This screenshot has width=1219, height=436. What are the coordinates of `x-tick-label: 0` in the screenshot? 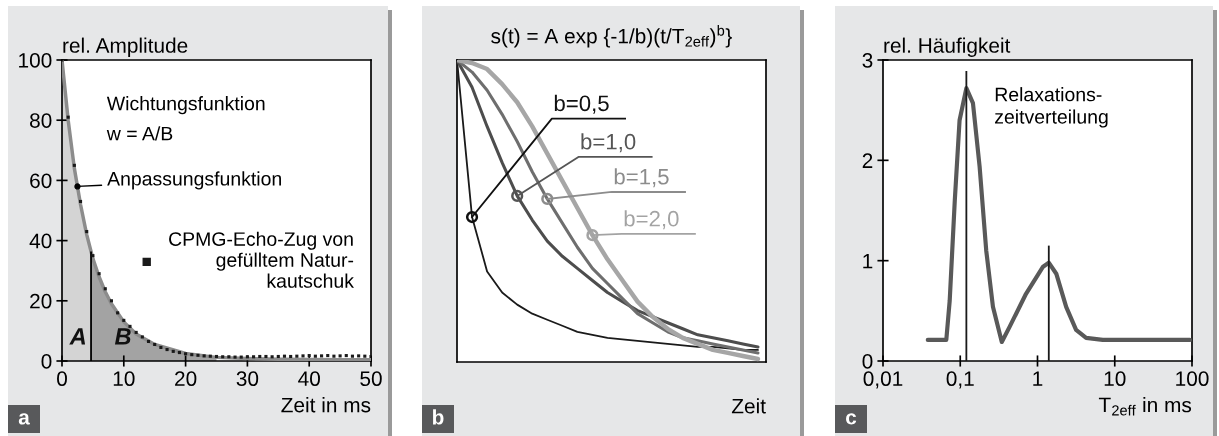 It's located at (62, 379).